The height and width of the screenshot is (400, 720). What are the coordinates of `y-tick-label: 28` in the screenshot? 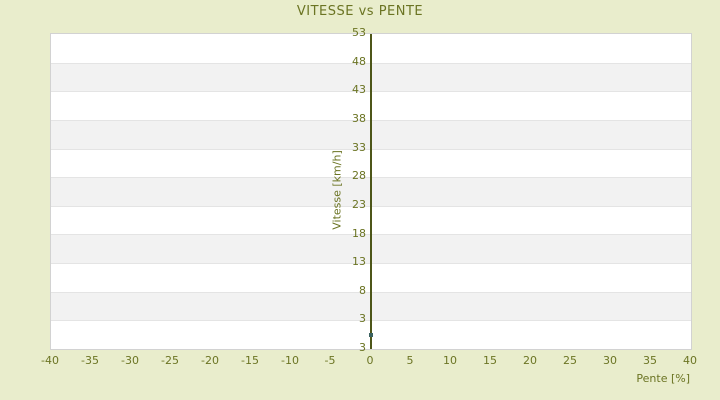 It's located at (359, 176).